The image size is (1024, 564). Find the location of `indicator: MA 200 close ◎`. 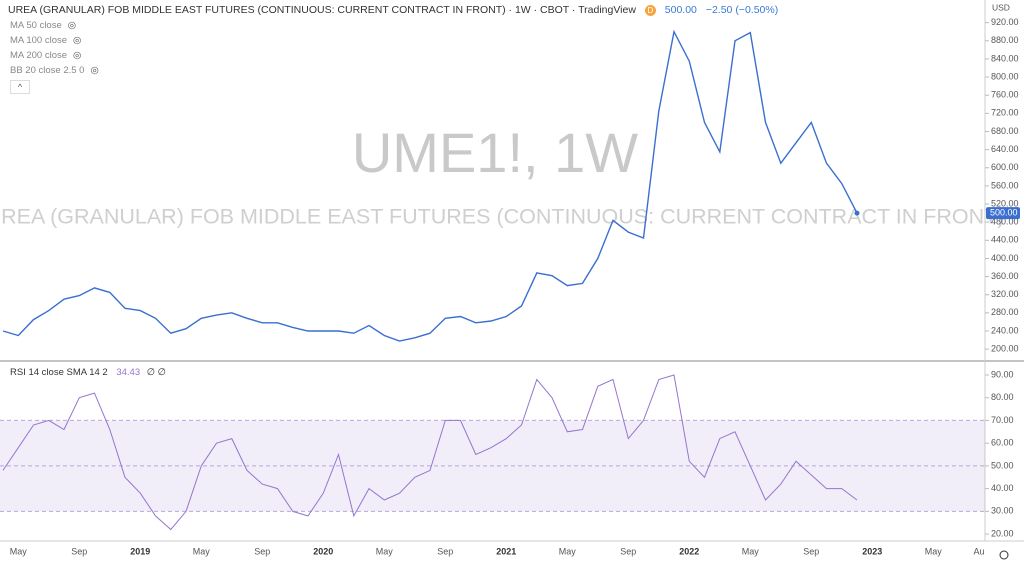

indicator: MA 200 close ◎ is located at coordinates (45, 55).